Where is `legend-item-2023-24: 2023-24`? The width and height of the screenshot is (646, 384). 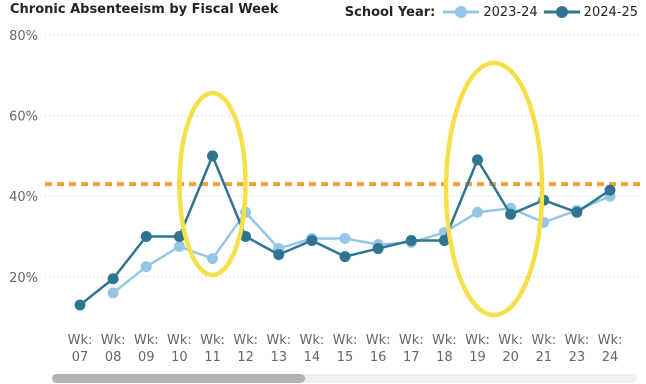 legend-item-2023-24: 2023-24 is located at coordinates (490, 12).